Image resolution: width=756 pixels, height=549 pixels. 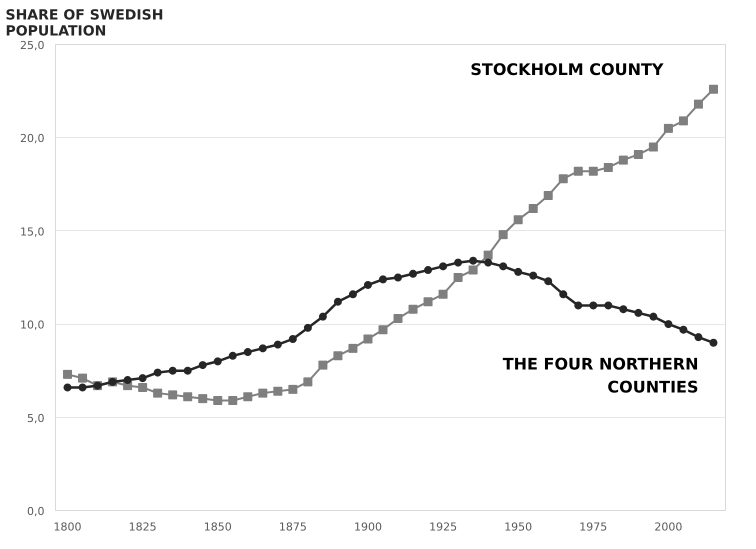 I want to click on x-tick-label: 1850, so click(x=218, y=527).